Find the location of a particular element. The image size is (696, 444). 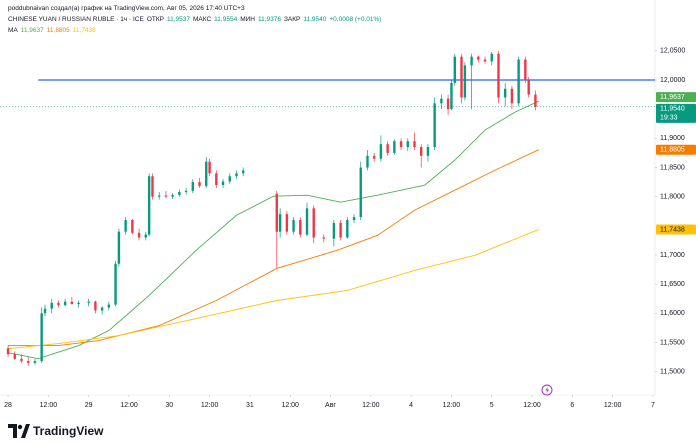

ma-row: MA 11,9637 11,8805 11,7438 is located at coordinates (194, 30).